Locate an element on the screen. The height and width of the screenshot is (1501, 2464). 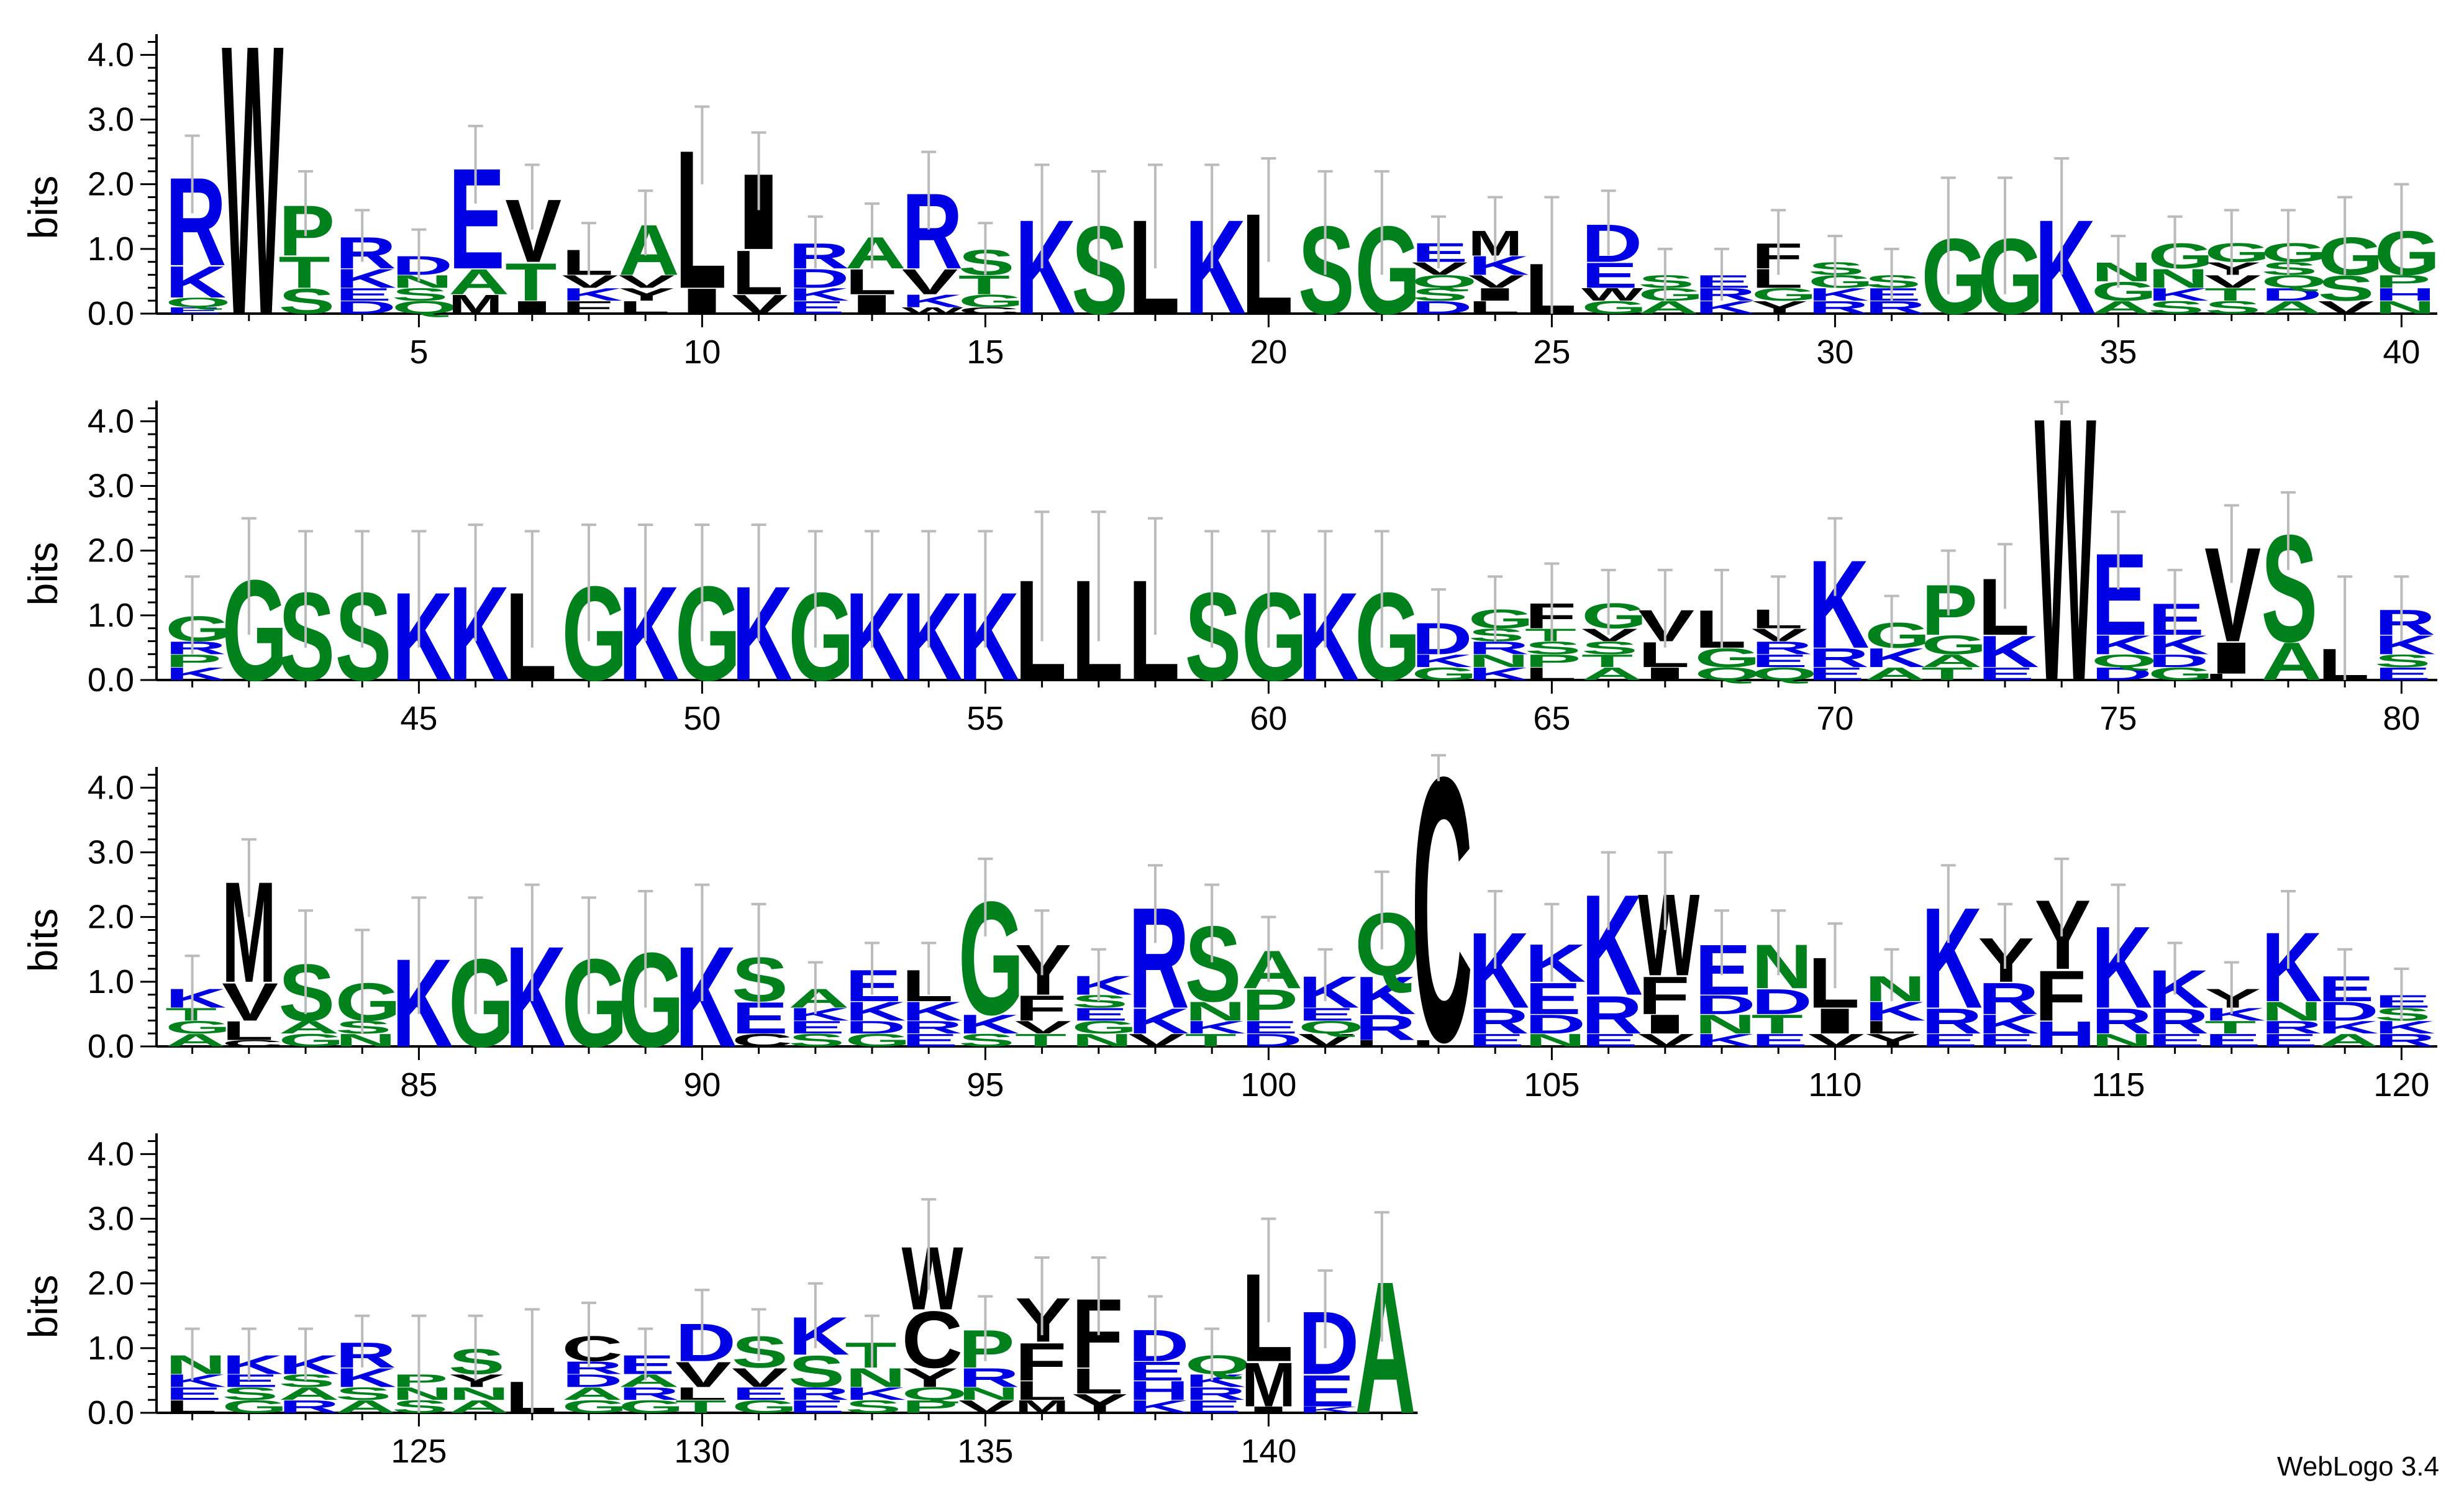
logo-stack: QGL is located at coordinates (1727, 626).